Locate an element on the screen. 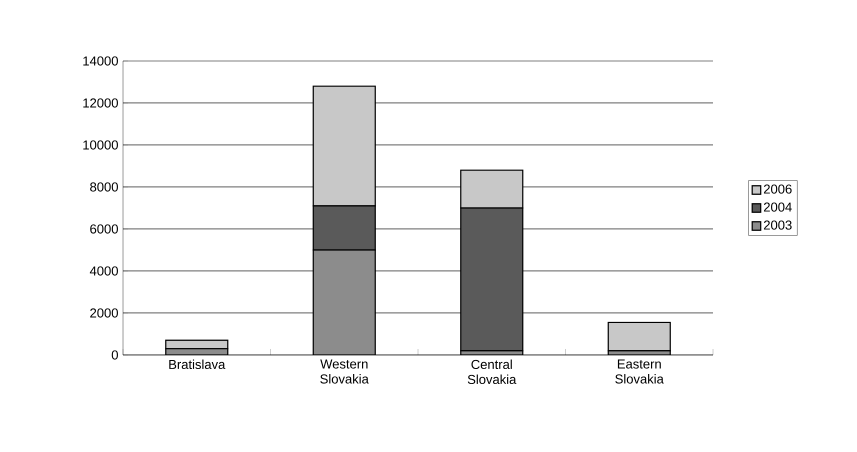 The height and width of the screenshot is (452, 857). y-tick-label: 12000 is located at coordinates (100, 103).